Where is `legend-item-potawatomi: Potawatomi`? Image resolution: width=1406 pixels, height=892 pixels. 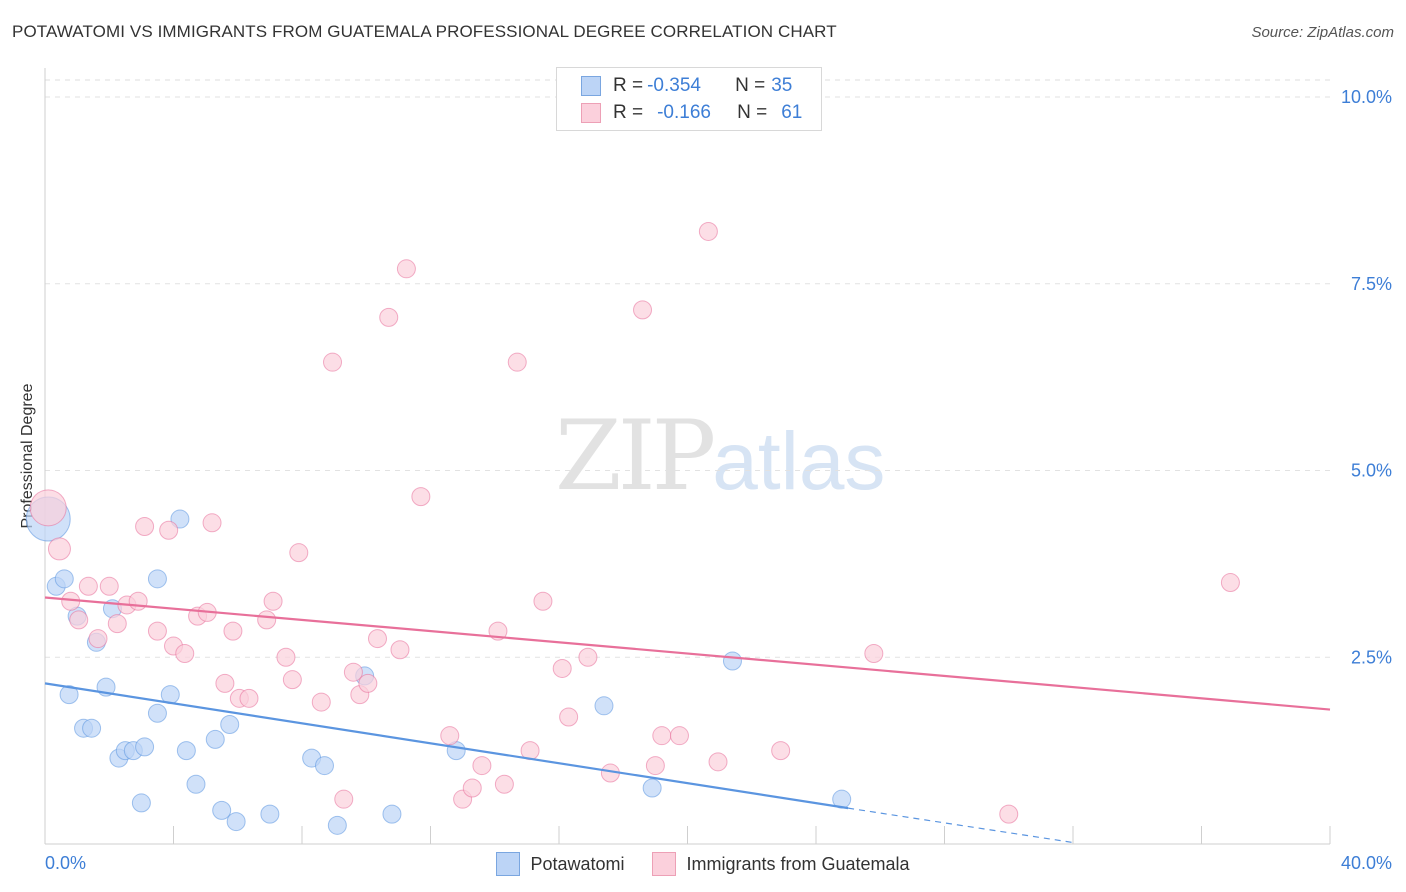
legend-item-potawatomi: Potawatomi is located at coordinates (560, 864).